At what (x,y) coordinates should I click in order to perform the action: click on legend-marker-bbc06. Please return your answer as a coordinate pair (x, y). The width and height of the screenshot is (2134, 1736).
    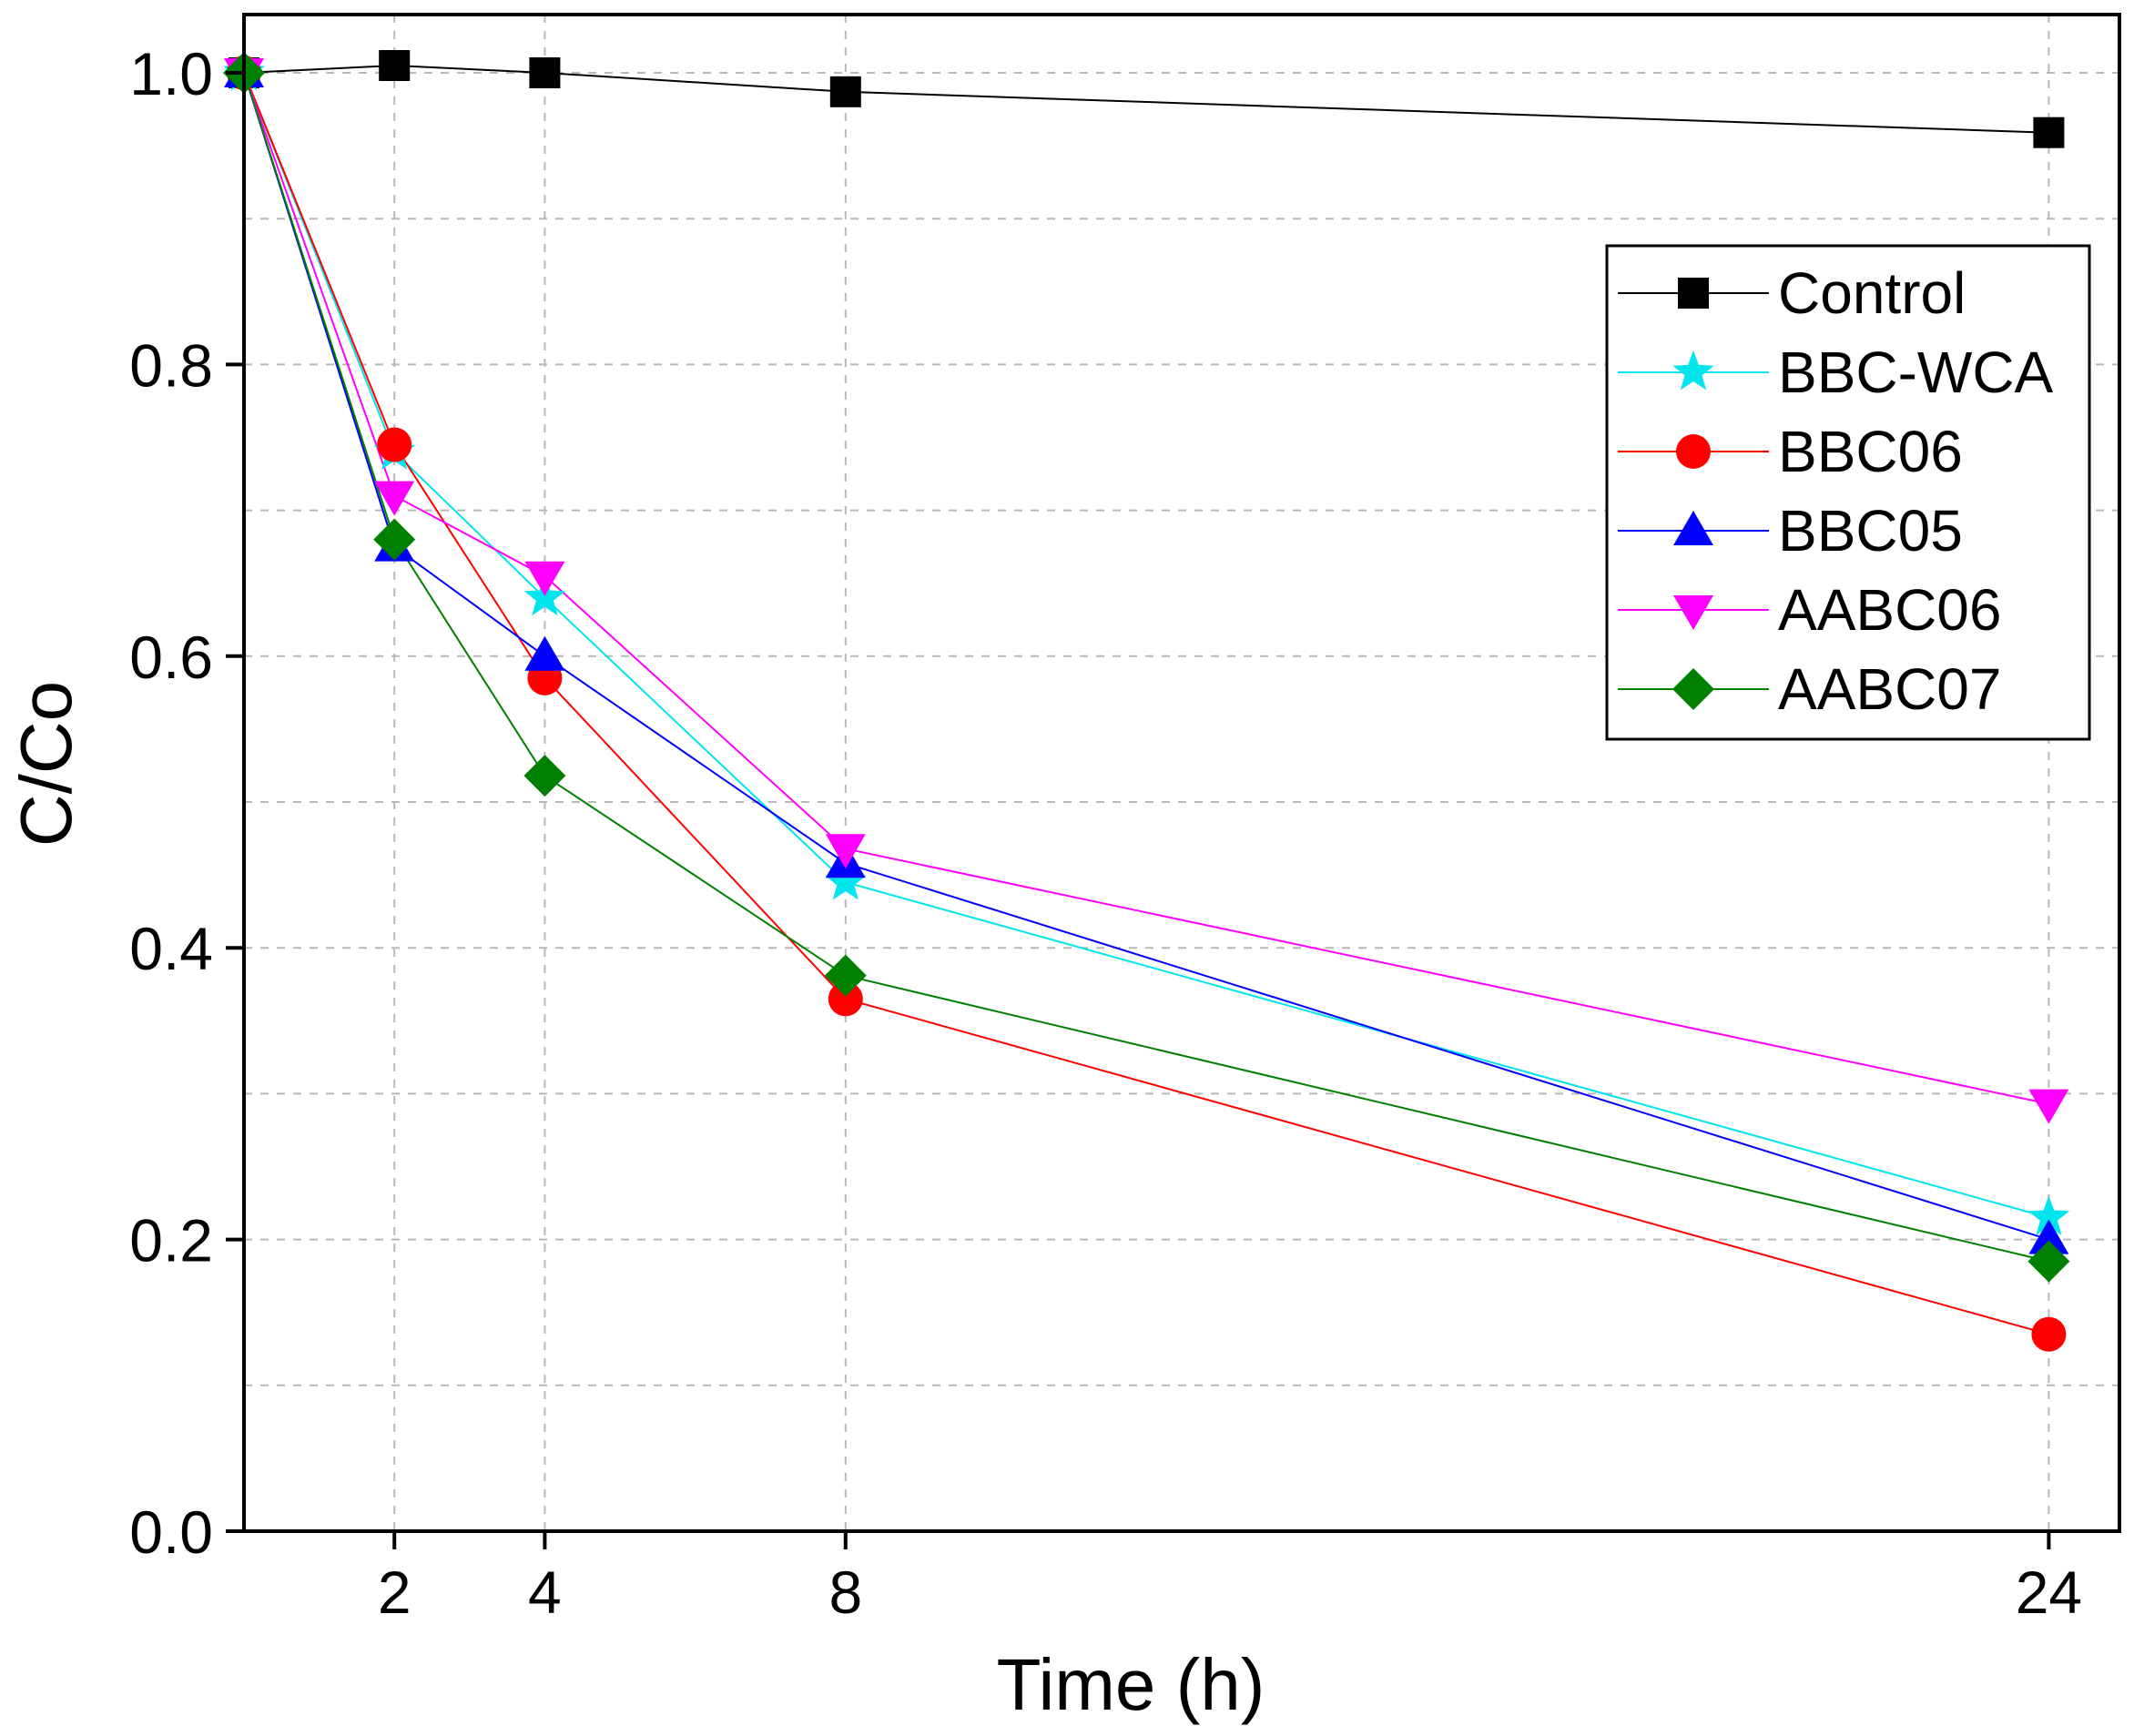
    Looking at the image, I should click on (1694, 452).